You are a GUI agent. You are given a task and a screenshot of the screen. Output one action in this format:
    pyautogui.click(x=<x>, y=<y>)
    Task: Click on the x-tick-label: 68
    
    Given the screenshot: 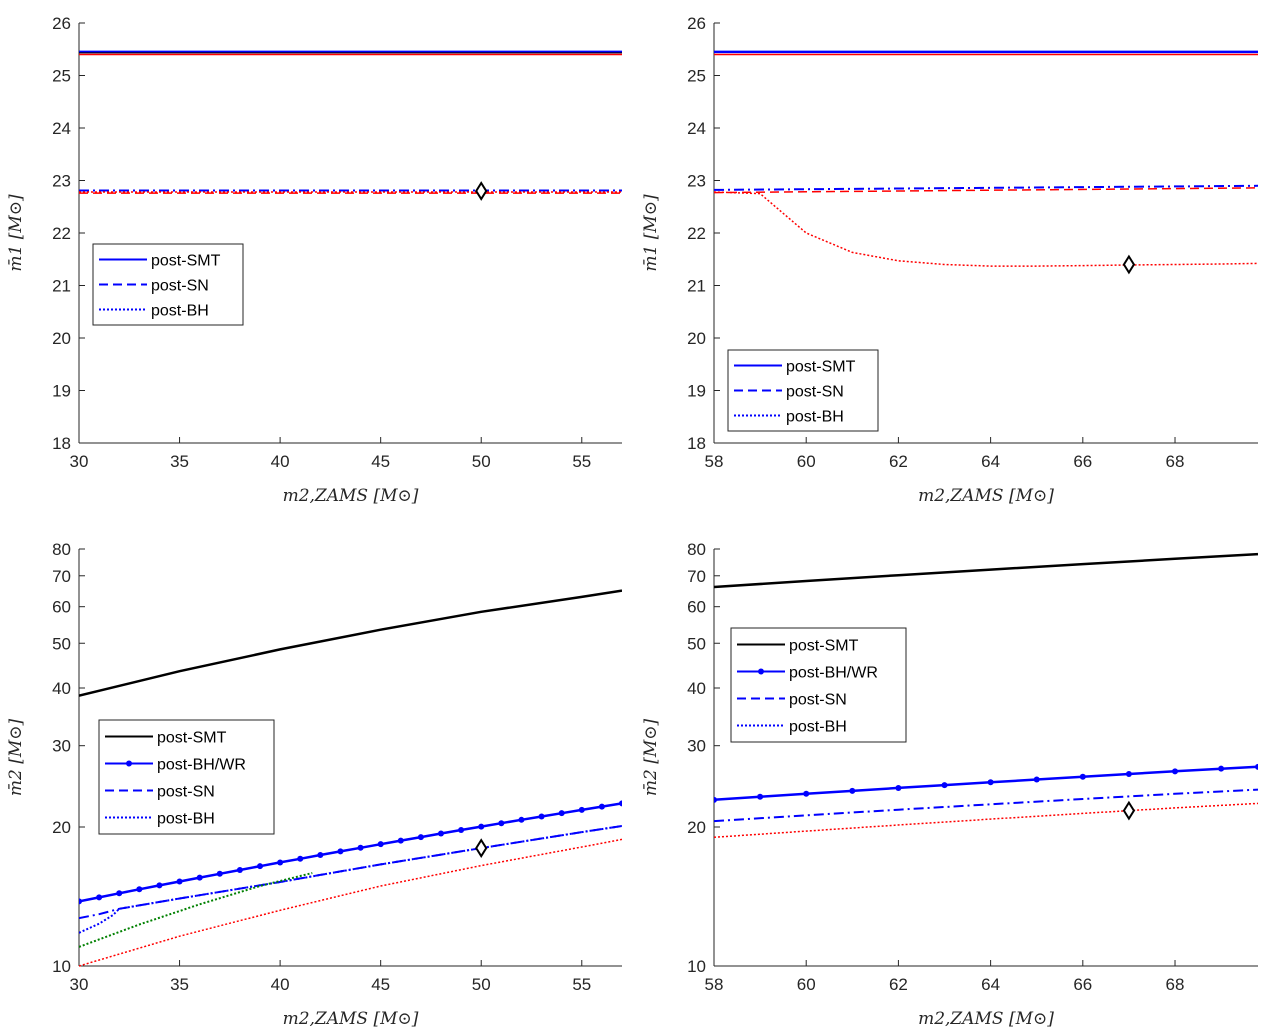 What is the action you would take?
    pyautogui.click(x=1175, y=984)
    